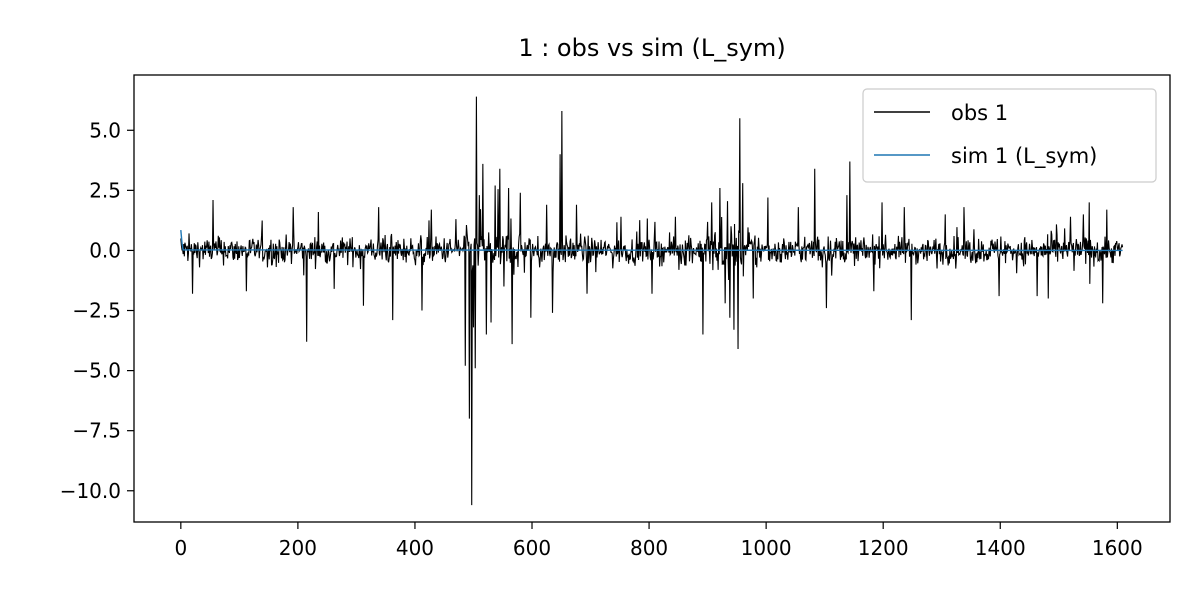 This screenshot has width=1200, height=600. Describe the element at coordinates (532, 548) in the screenshot. I see `x-tick-label: 600` at that location.